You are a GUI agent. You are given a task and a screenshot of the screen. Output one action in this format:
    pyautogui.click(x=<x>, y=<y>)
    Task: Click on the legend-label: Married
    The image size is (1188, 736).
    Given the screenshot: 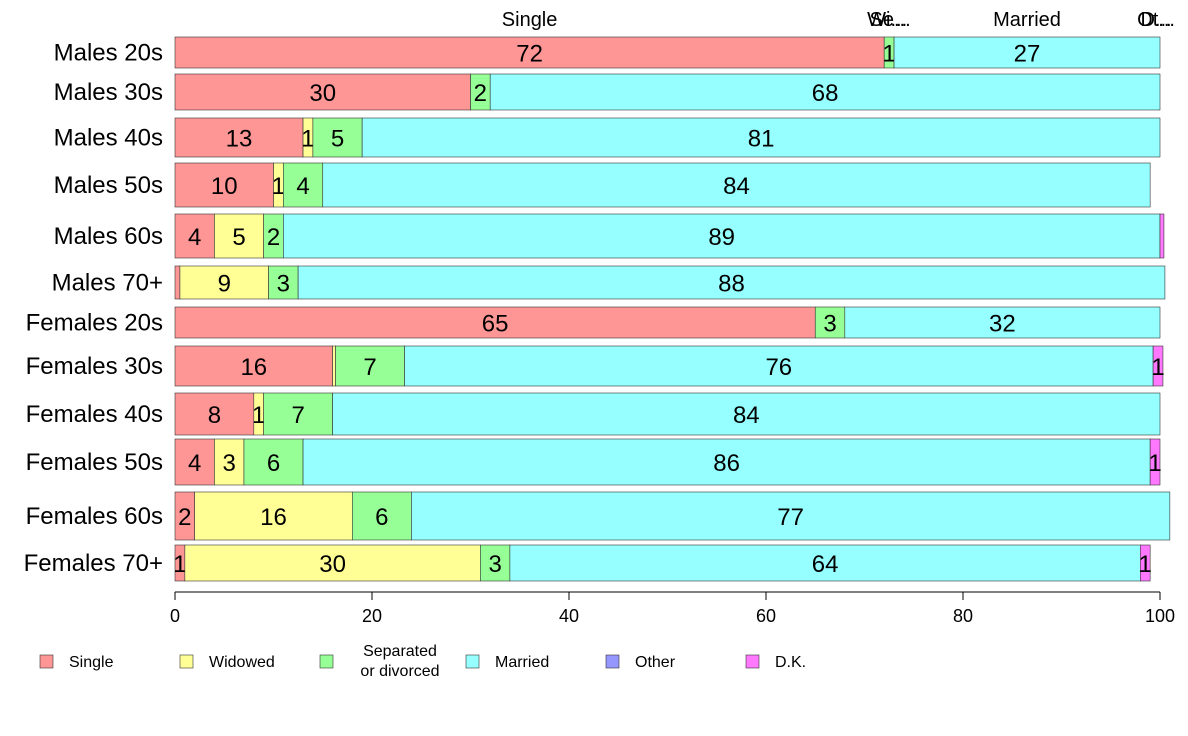 What is the action you would take?
    pyautogui.click(x=522, y=662)
    